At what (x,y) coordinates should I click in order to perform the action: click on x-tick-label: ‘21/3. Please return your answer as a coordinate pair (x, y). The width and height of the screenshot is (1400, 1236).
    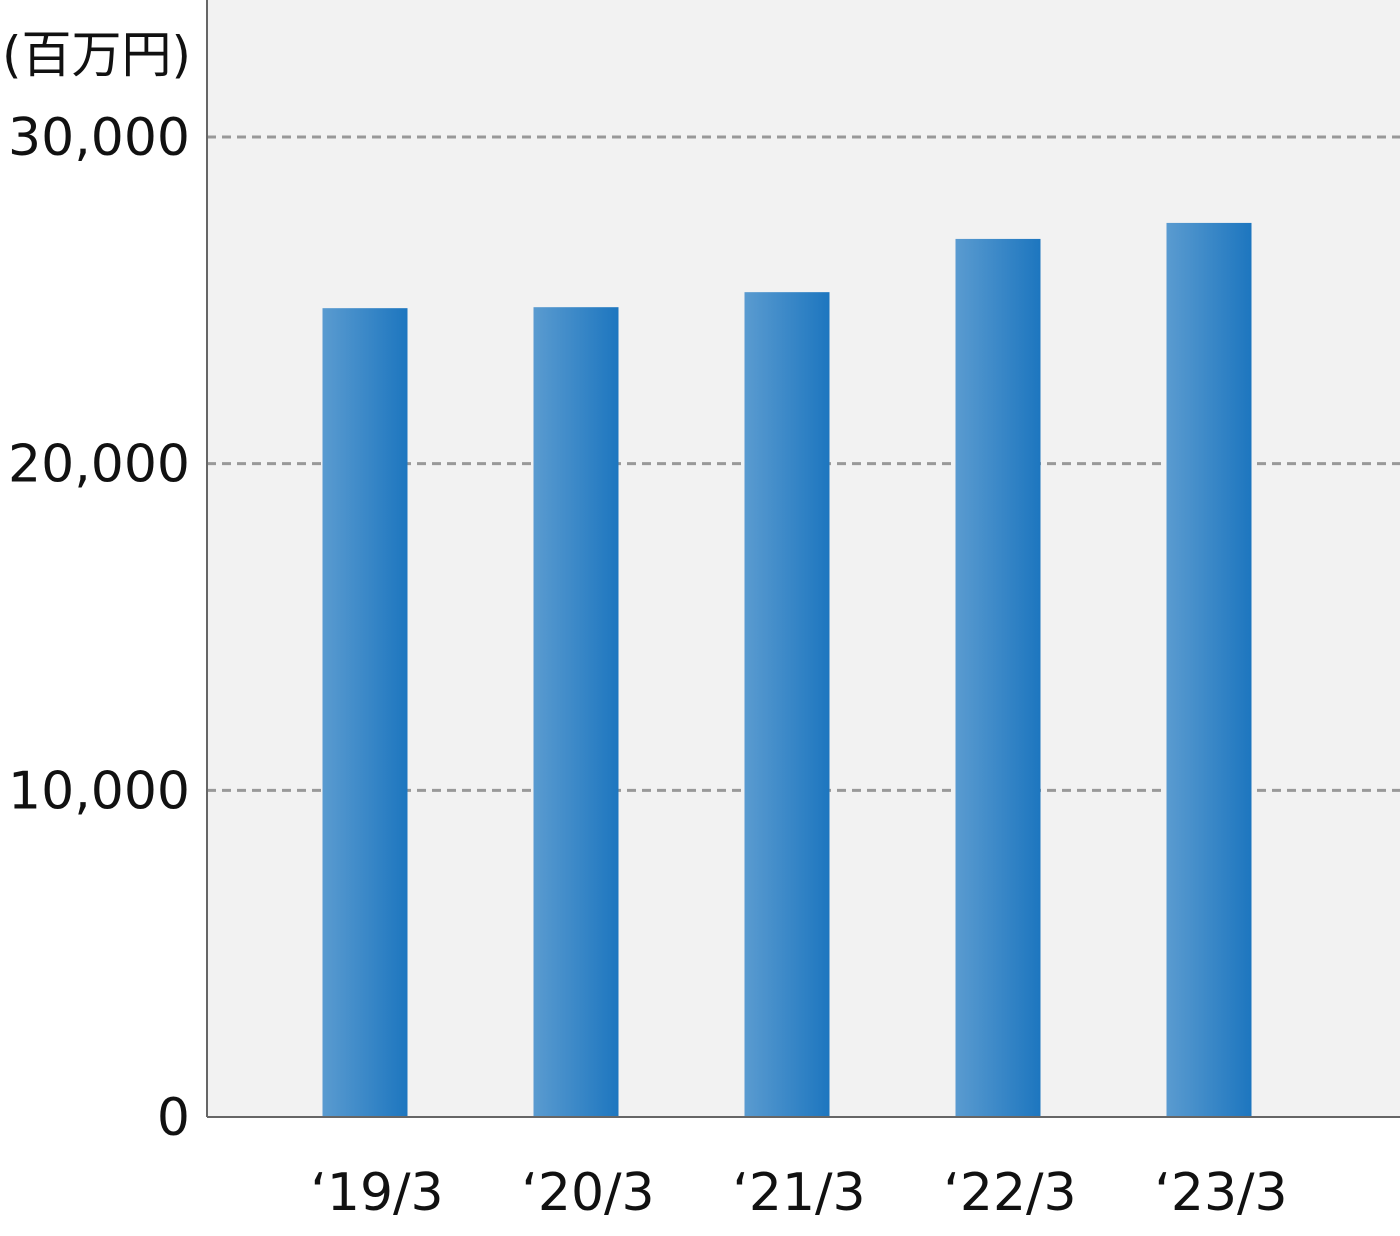
    Looking at the image, I should click on (798, 1193).